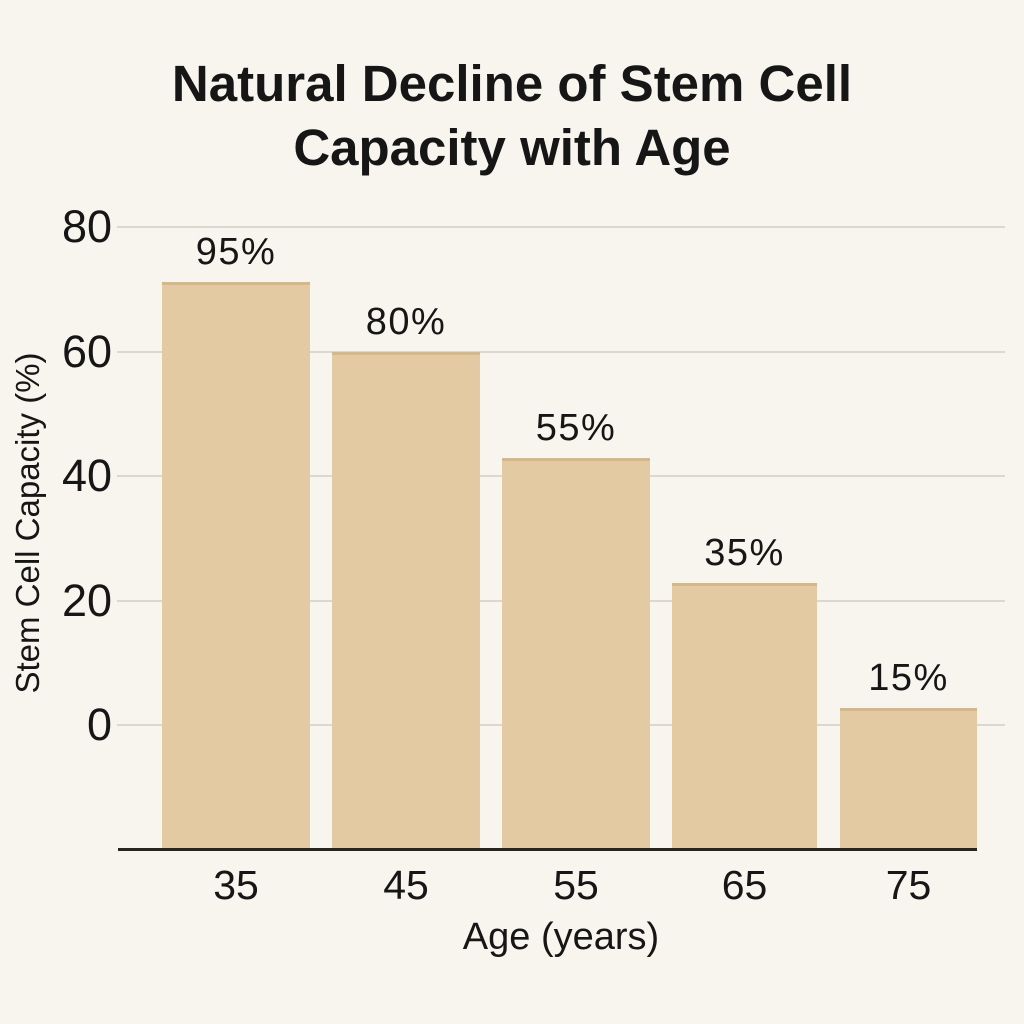 This screenshot has height=1024, width=1024. What do you see at coordinates (86, 226) in the screenshot?
I see `y-tick-label: 80` at bounding box center [86, 226].